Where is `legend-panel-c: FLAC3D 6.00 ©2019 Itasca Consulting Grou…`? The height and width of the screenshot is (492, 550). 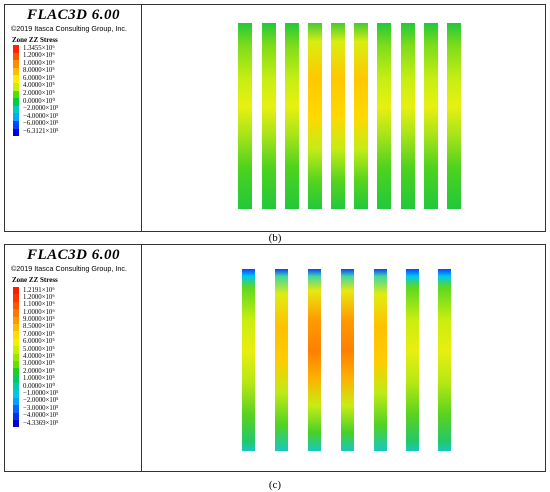
legend-panel-c: FLAC3D 6.00 ©2019 Itasca Consulting Grou… is located at coordinates (73, 358).